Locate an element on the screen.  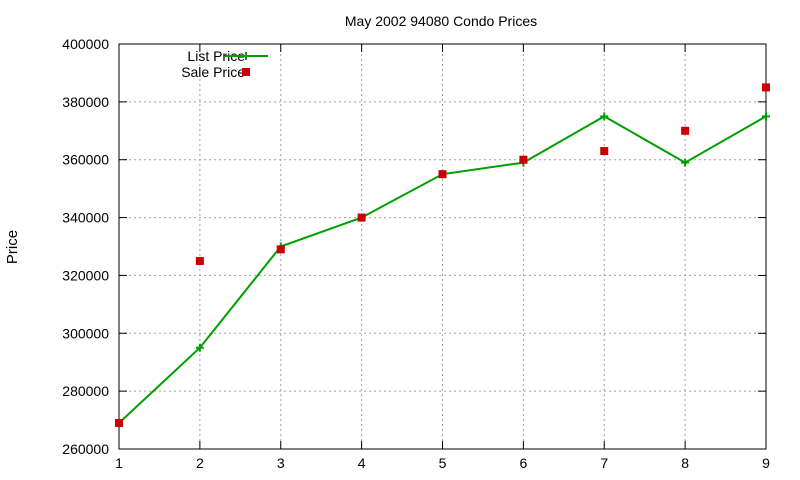
x-tick-label: 9 is located at coordinates (766, 463).